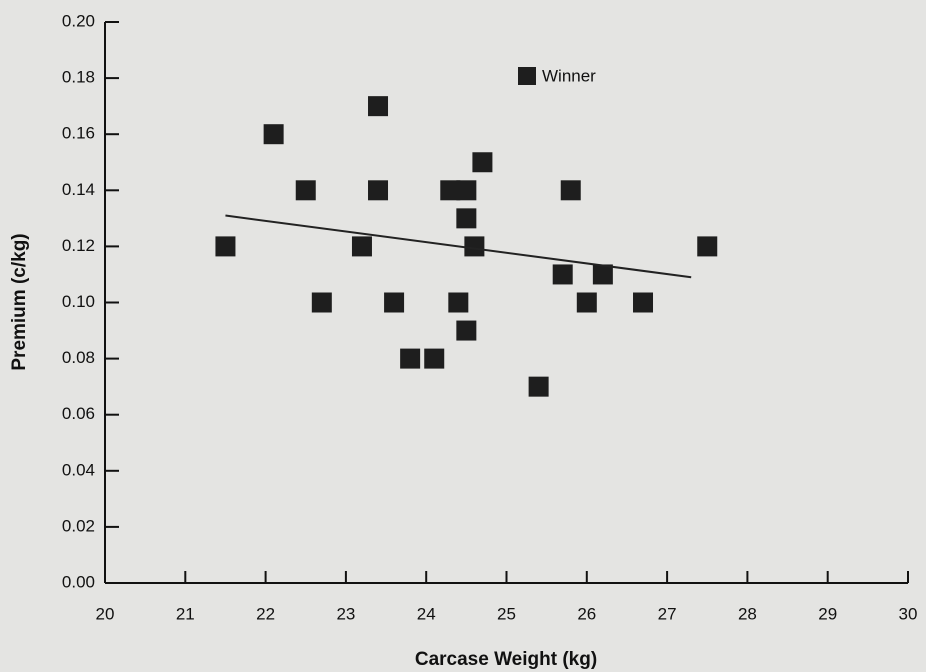  I want to click on trend-line, so click(458, 246).